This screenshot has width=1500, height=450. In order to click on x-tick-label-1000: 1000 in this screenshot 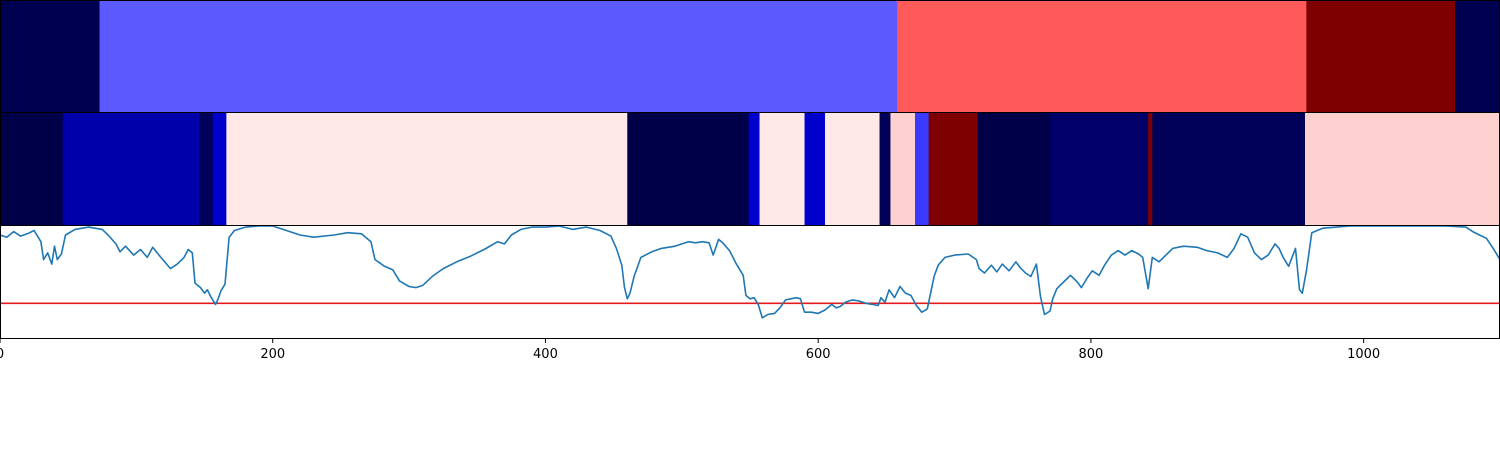, I will do `click(1363, 354)`.